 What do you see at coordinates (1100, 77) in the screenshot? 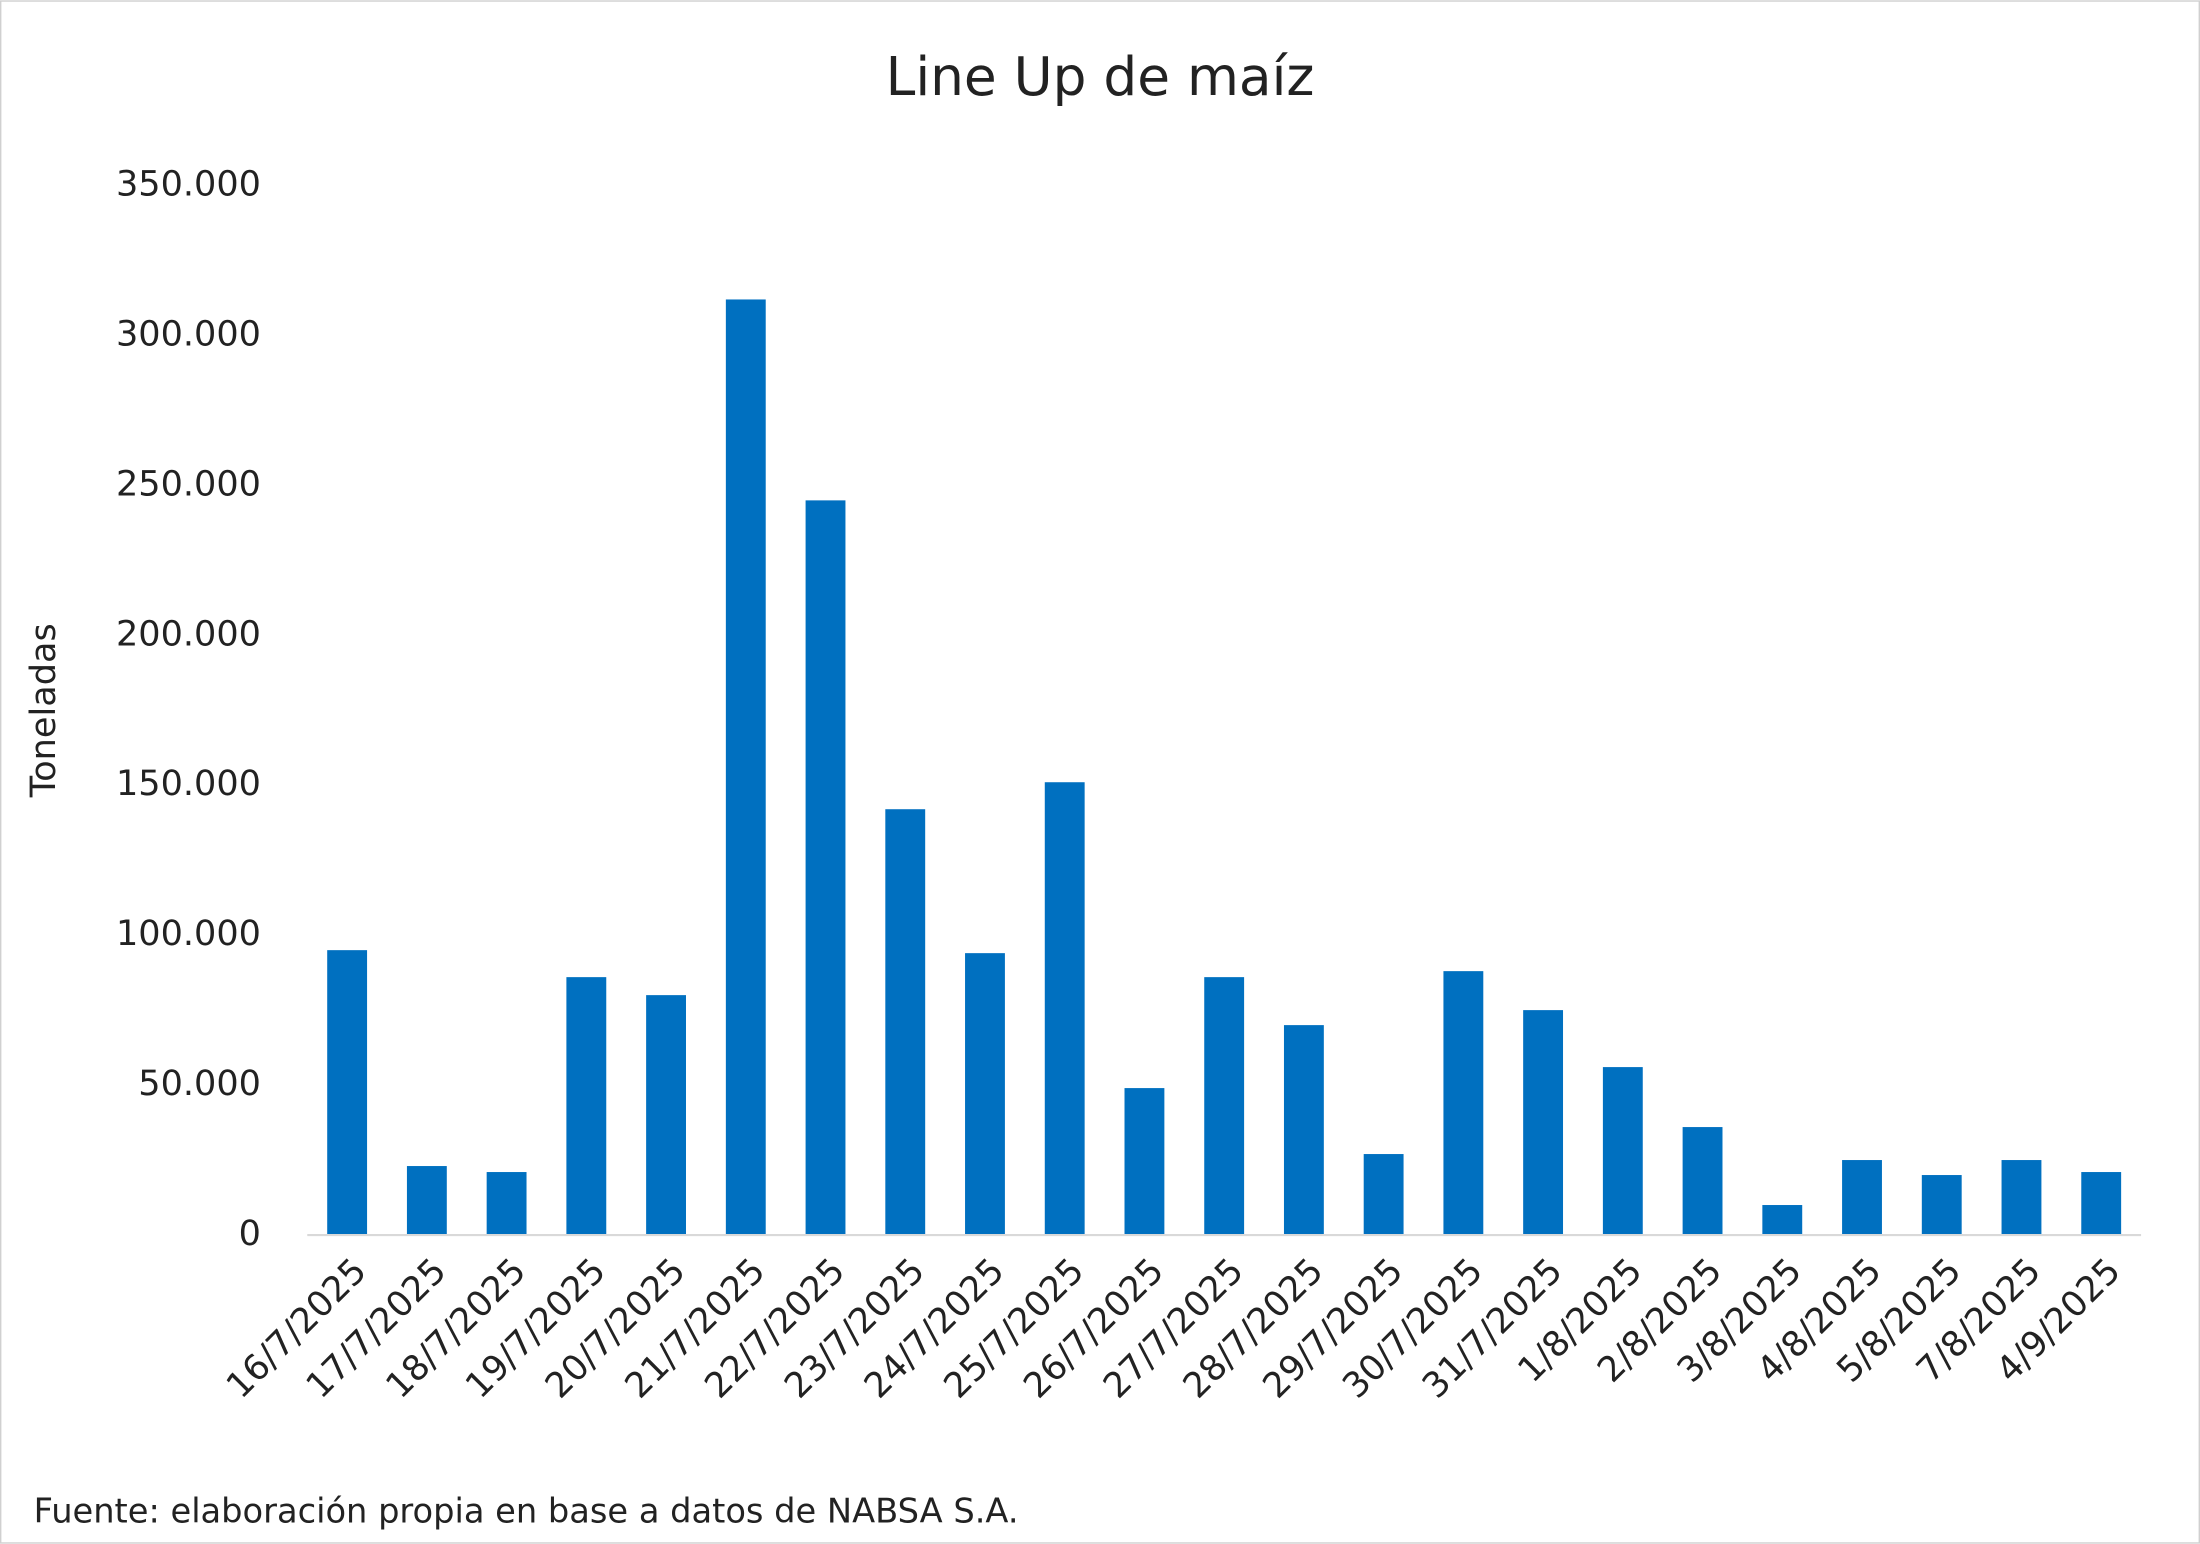
I see `chart-title: Line Up de maíz` at bounding box center [1100, 77].